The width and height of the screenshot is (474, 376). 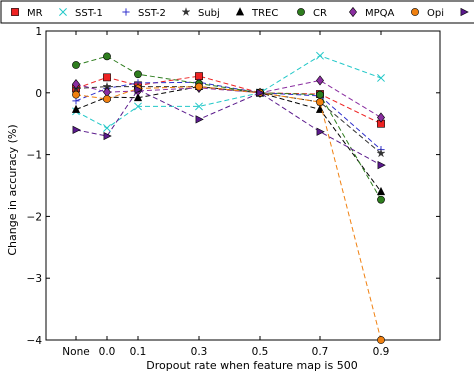 I want to click on legend-label-opi: Opi, so click(x=435, y=13).